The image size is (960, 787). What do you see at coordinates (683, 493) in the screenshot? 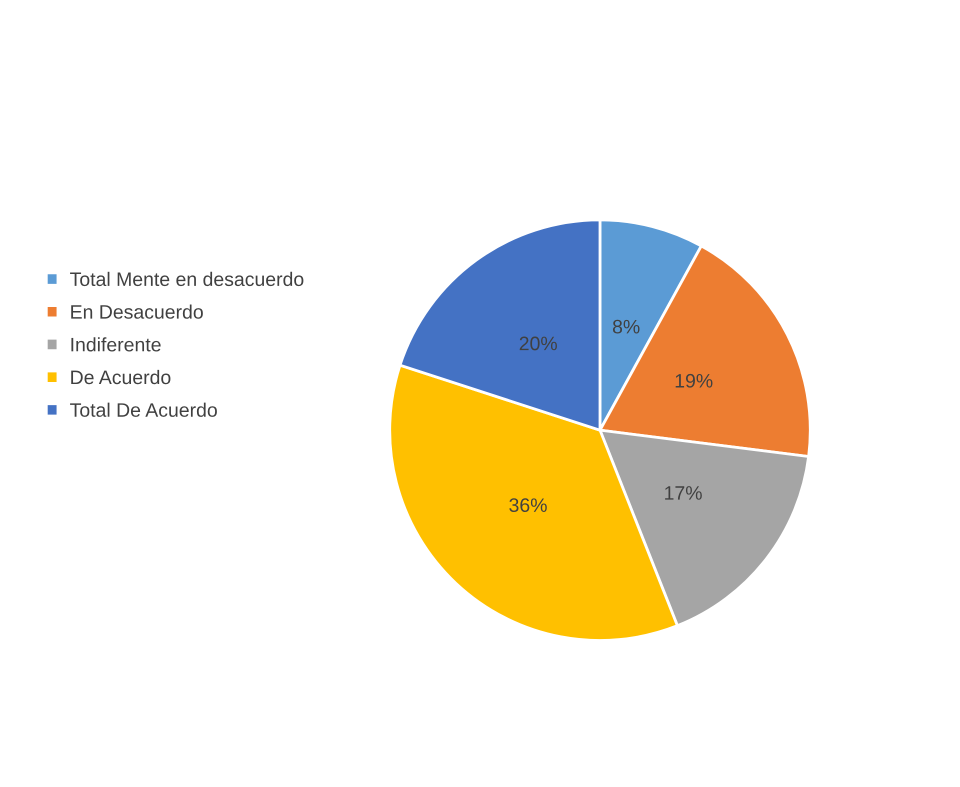
I see `data-label: 17%` at bounding box center [683, 493].